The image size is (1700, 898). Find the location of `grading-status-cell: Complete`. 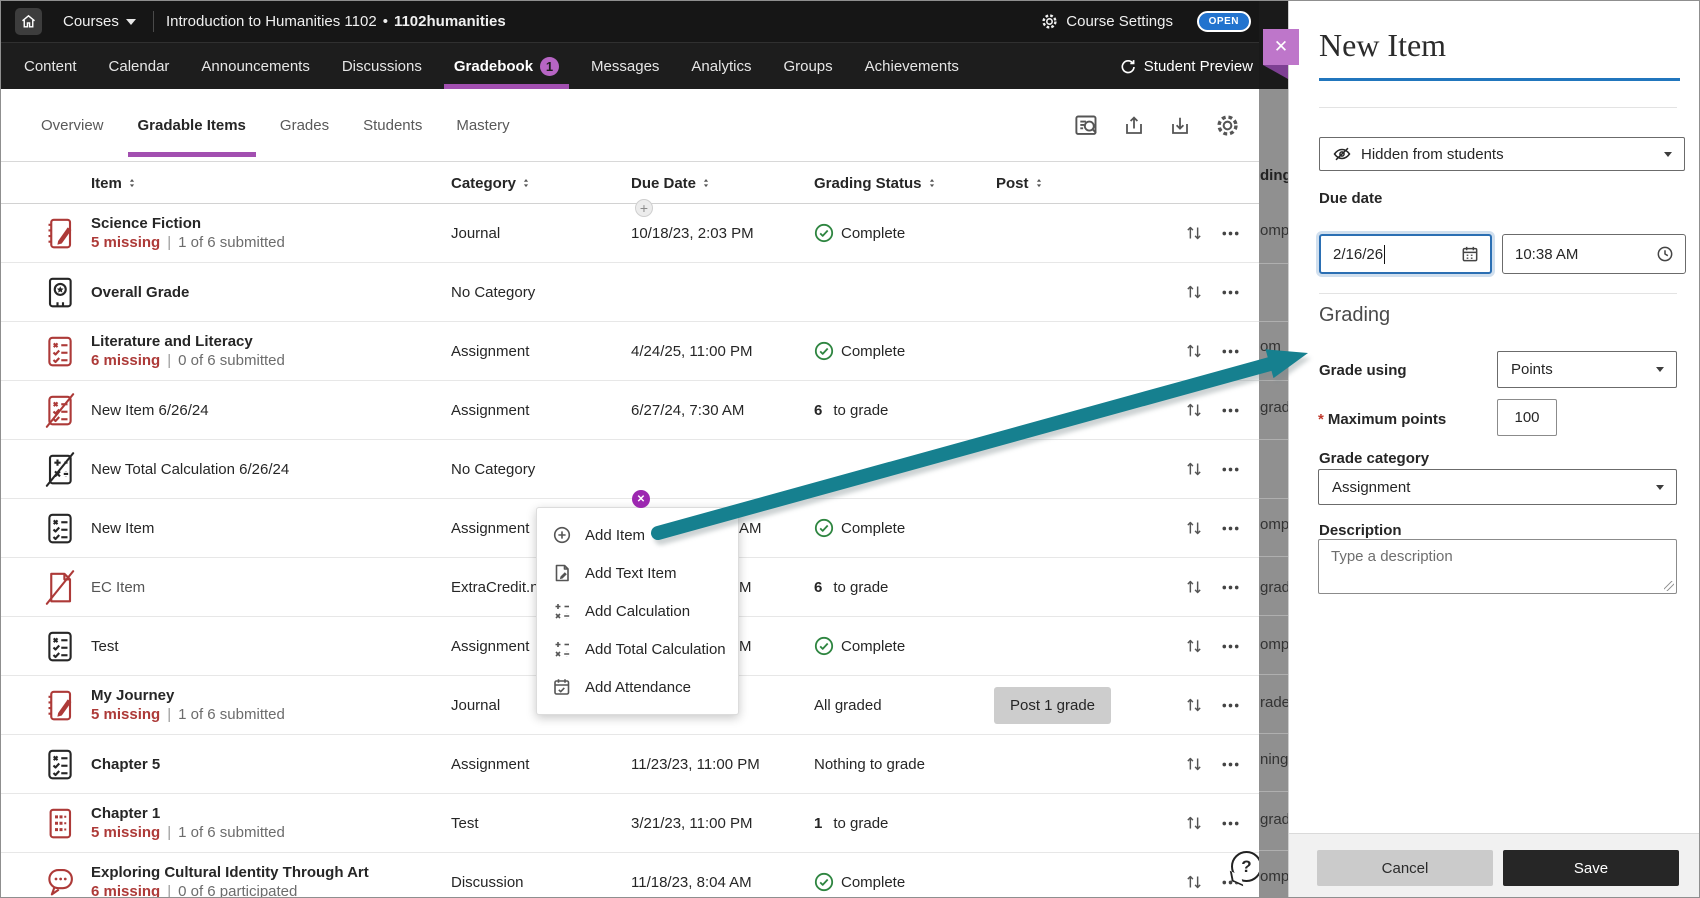

grading-status-cell: Complete is located at coordinates (859, 875).